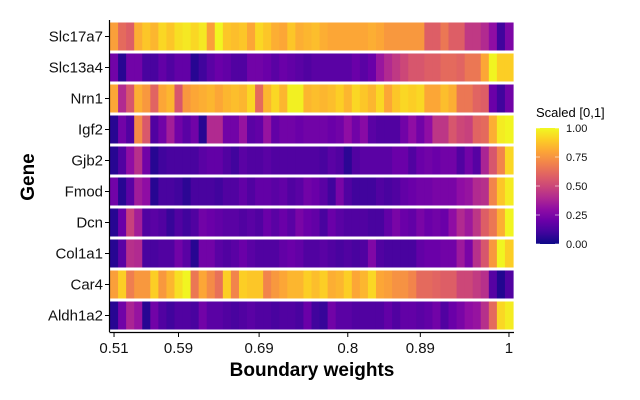 This screenshot has height=400, width=640. Describe the element at coordinates (576, 187) in the screenshot. I see `legend-tick-label: 0.50` at that location.